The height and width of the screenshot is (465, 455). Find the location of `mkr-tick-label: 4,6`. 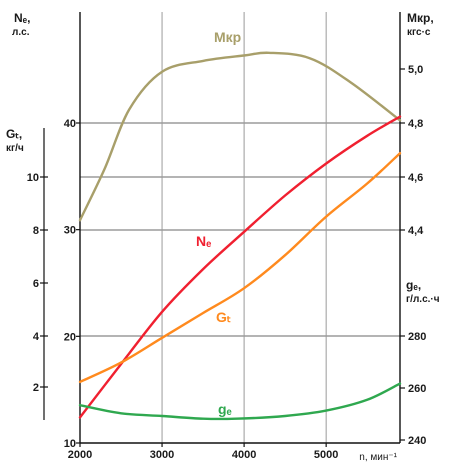

mkr-tick-label: 4,6 is located at coordinates (415, 178).